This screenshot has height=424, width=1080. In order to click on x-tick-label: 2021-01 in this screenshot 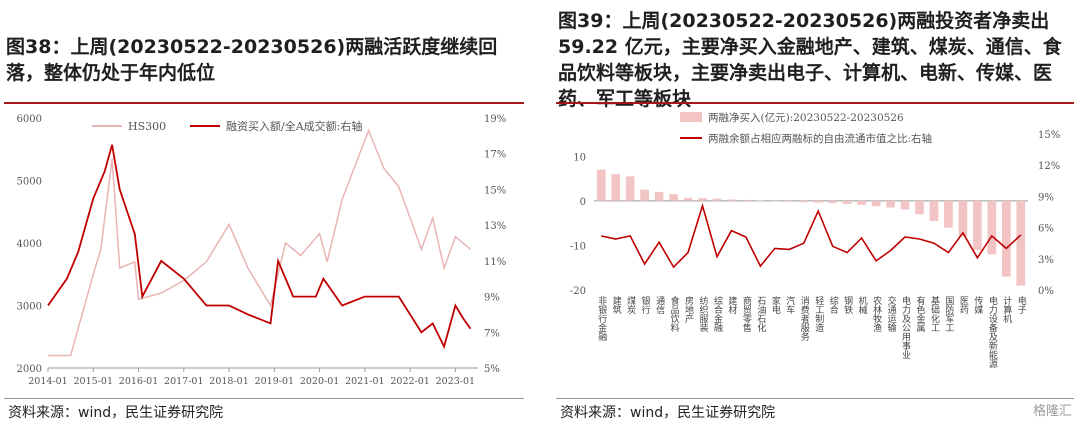, I will do `click(364, 381)`.